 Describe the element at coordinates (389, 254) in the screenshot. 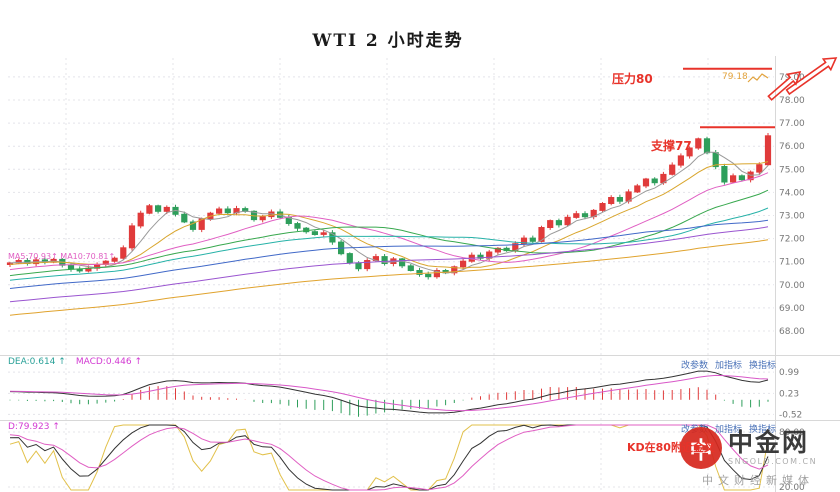

I see `ma60-line` at that location.